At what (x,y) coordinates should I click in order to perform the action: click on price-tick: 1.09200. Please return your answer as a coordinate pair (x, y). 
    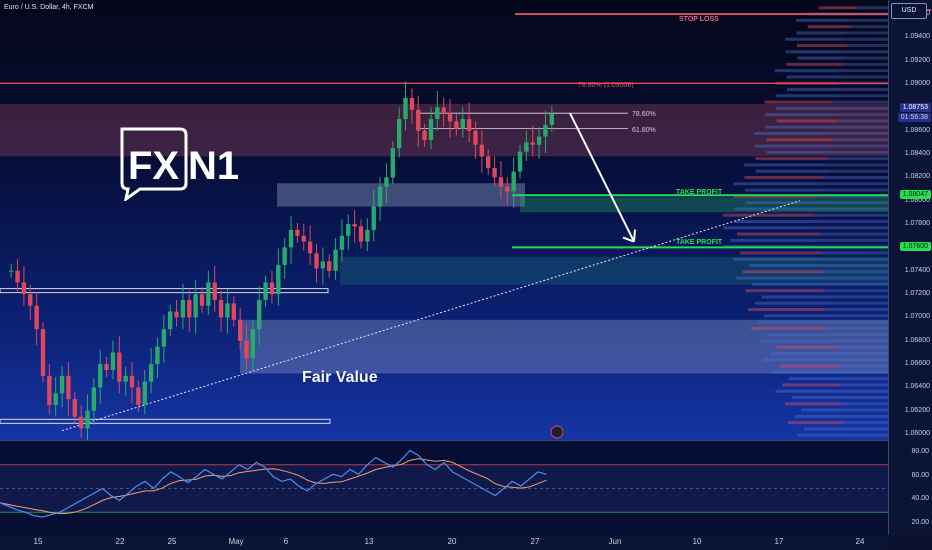
    Looking at the image, I should click on (917, 60).